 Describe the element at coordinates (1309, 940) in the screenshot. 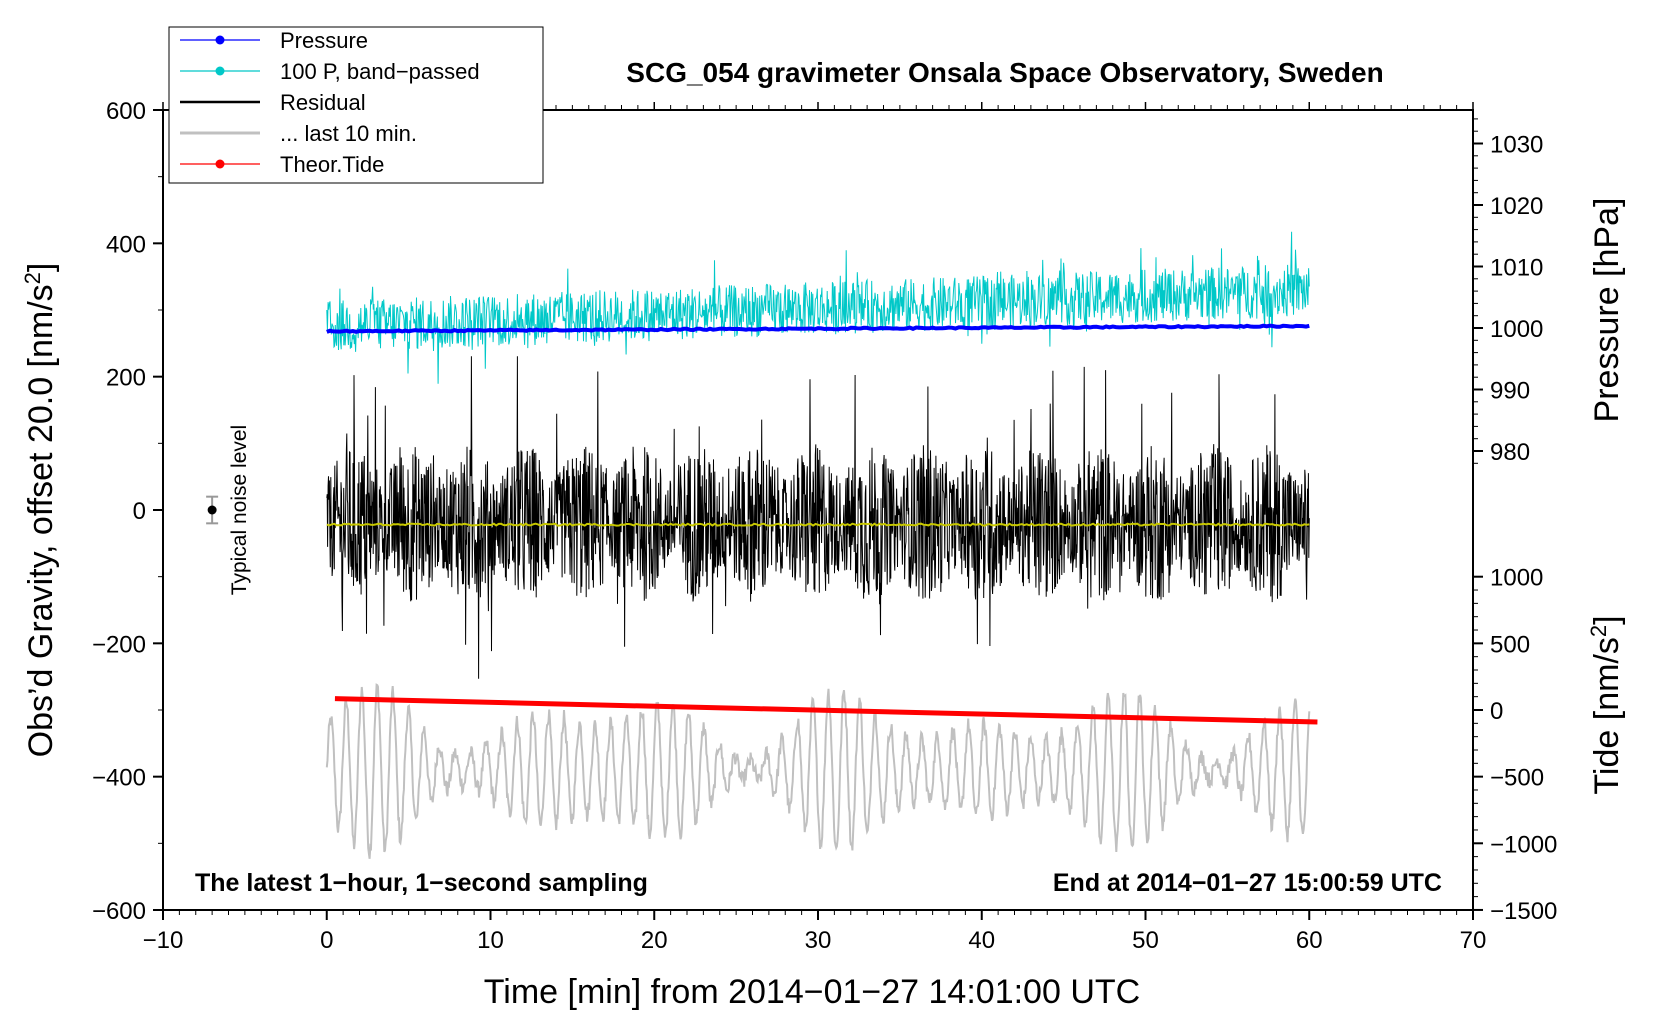

I see `x-tick-label: 60` at that location.